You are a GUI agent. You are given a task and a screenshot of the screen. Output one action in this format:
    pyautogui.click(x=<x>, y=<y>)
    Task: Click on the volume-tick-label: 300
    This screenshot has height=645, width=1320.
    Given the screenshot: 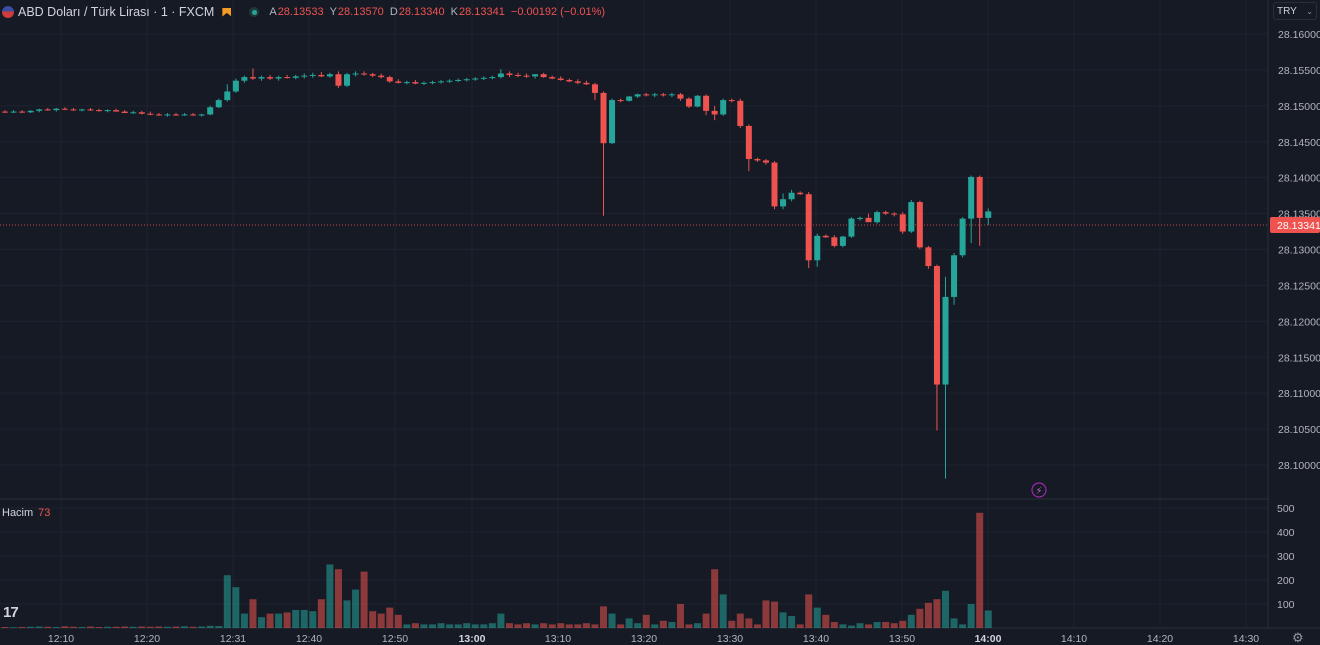 What is the action you would take?
    pyautogui.click(x=1286, y=557)
    